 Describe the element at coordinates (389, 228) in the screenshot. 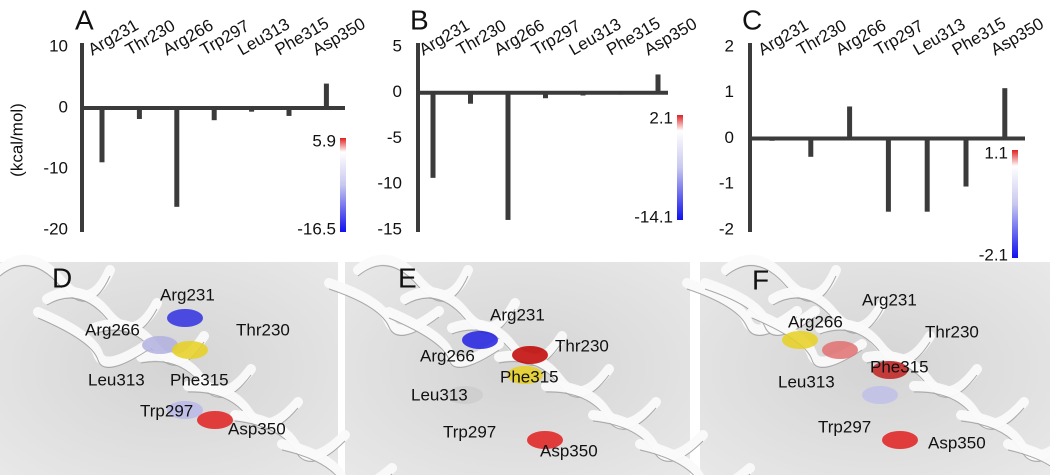

I see `y-tick-label: -15` at that location.